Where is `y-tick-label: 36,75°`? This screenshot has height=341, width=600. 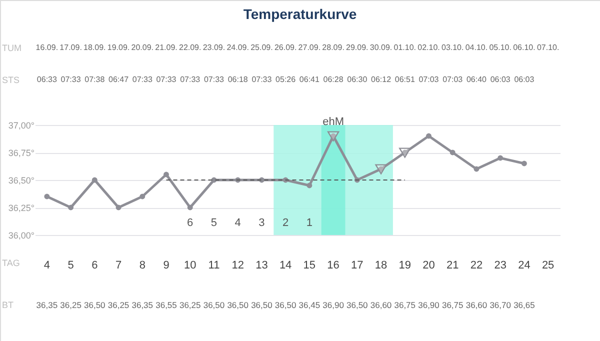
y-tick-label: 36,75° is located at coordinates (21, 153).